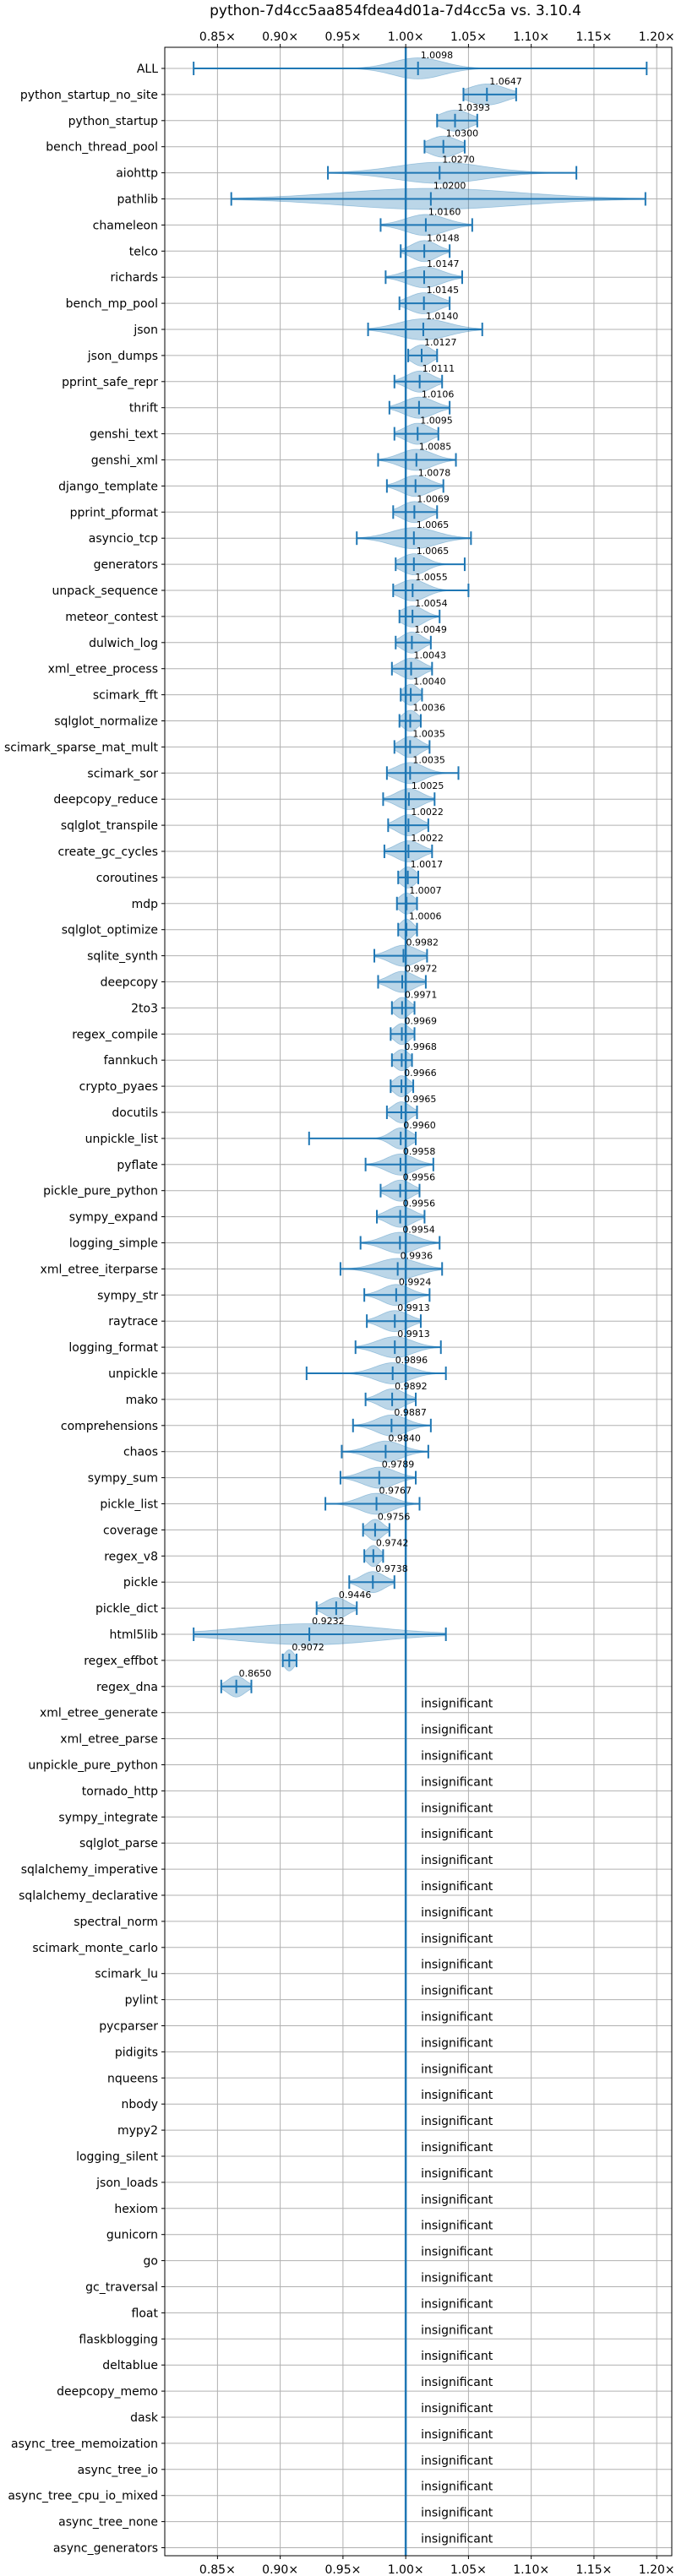  Describe the element at coordinates (378, 1477) in the screenshot. I see `violin-sympy-sum` at that location.